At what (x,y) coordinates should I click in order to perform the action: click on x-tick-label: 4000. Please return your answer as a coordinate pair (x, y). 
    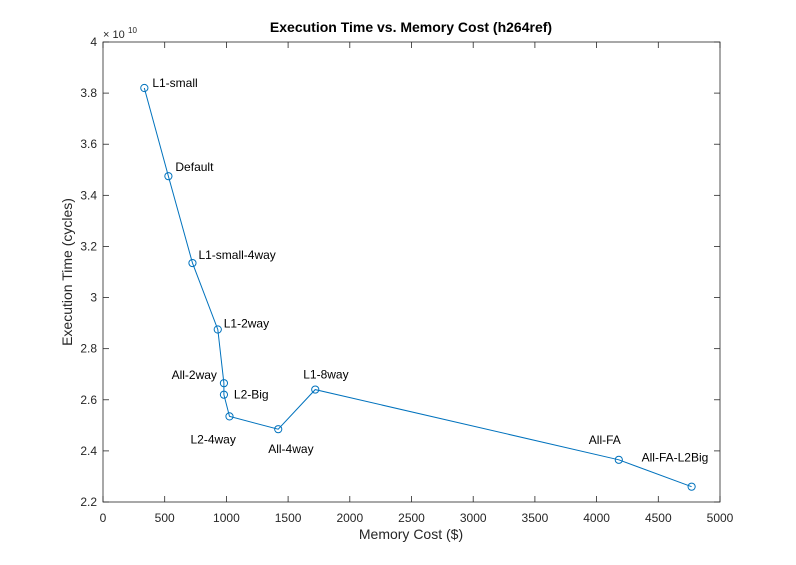
    Looking at the image, I should click on (596, 518).